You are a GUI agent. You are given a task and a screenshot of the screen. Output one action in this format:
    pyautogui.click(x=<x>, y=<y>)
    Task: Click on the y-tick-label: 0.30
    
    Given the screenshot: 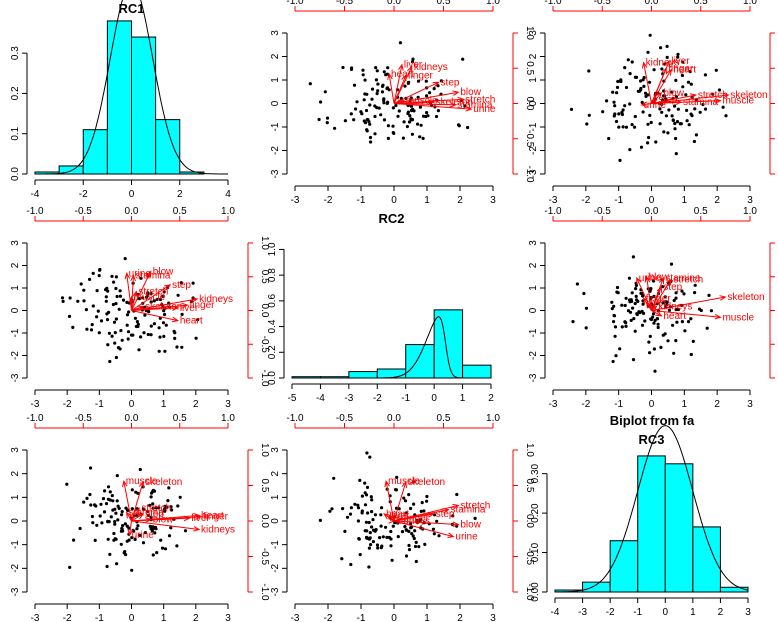 What is the action you would take?
    pyautogui.click(x=535, y=473)
    